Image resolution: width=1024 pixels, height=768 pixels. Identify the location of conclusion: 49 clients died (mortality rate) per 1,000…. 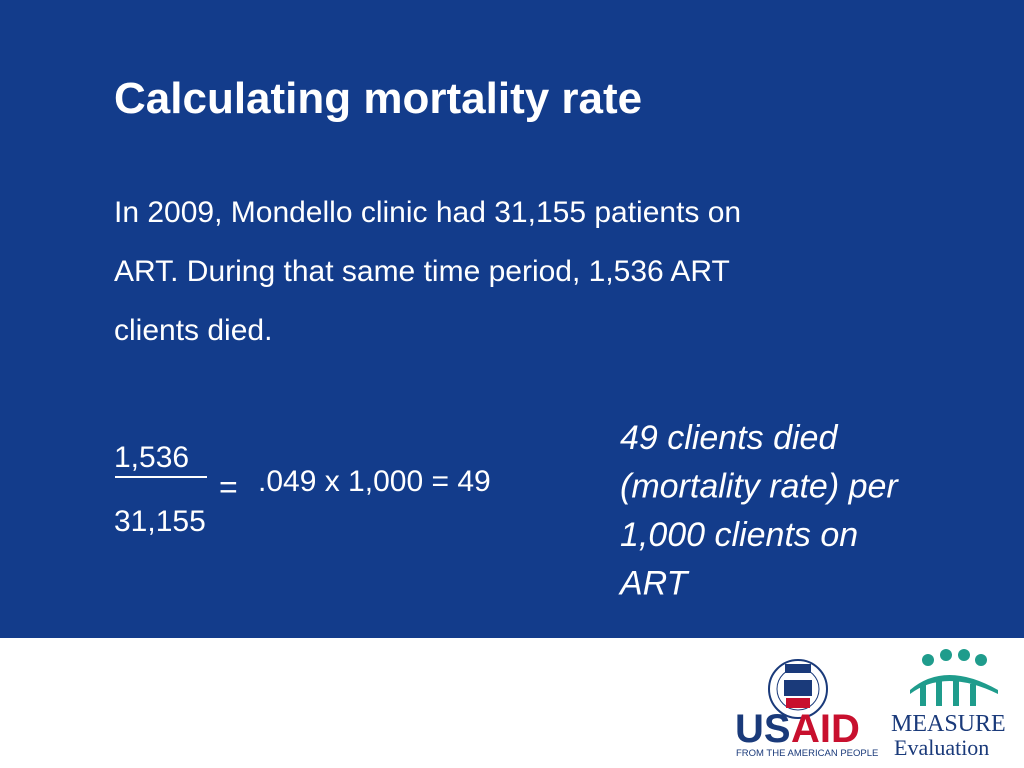
(758, 511).